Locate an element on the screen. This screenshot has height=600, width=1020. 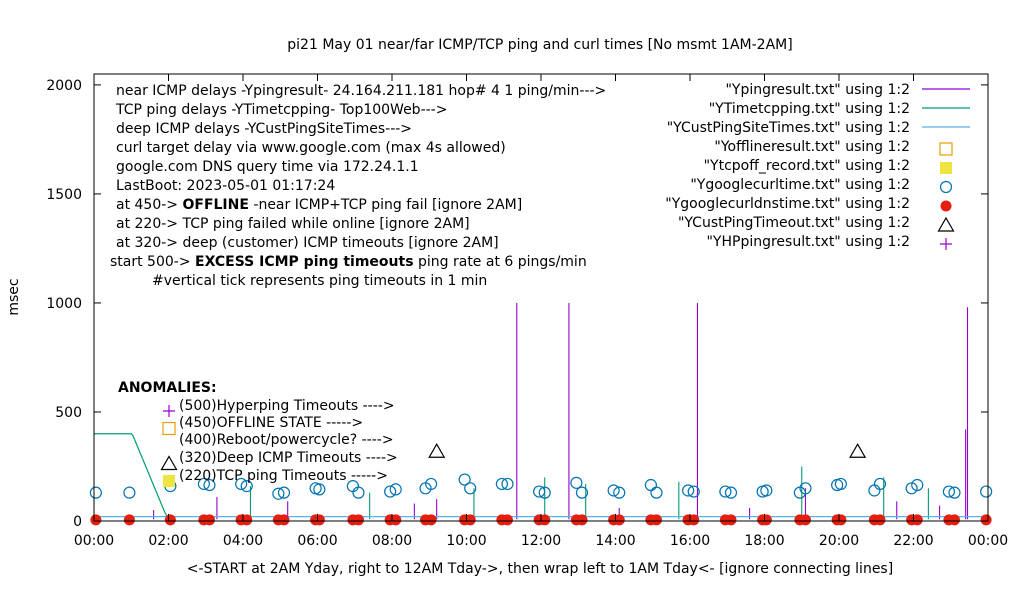
anomaly-label: (320)Deep ICMP Timeouts ----> is located at coordinates (288, 458).